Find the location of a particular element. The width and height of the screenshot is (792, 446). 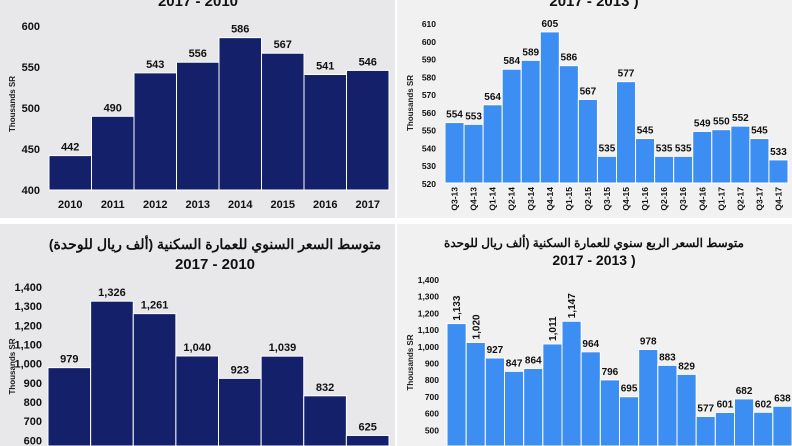

x-tick-label: Q2-16 is located at coordinates (664, 199).